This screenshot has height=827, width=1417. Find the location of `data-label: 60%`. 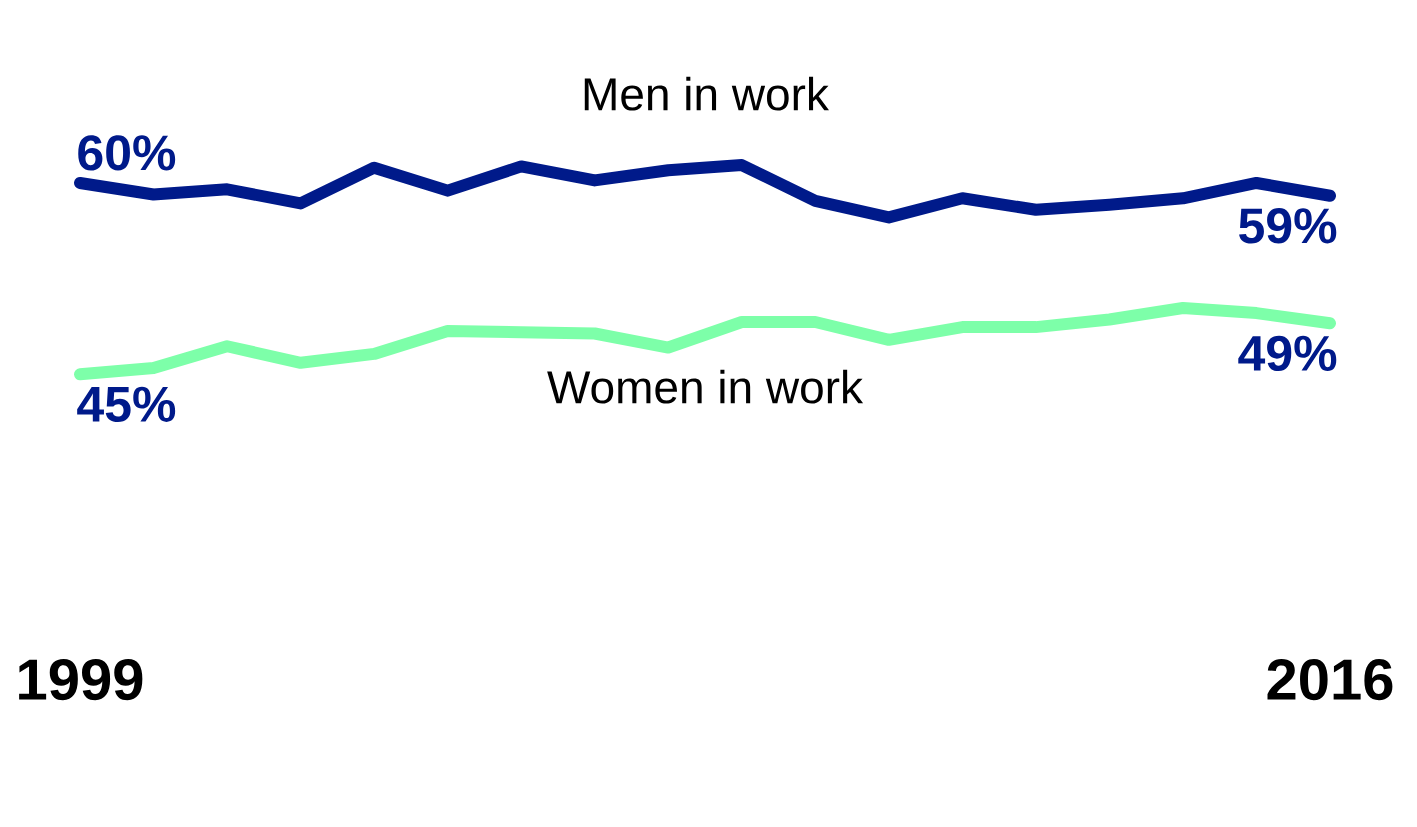

data-label: 60% is located at coordinates (127, 153).